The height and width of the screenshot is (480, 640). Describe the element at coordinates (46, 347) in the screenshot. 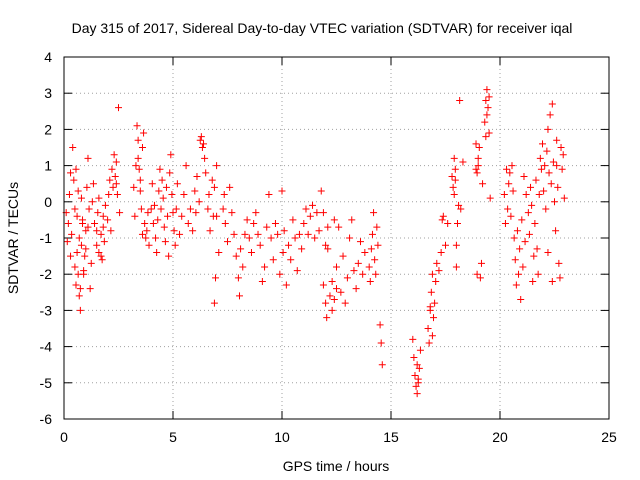

I see `y-tick-label: -4` at that location.